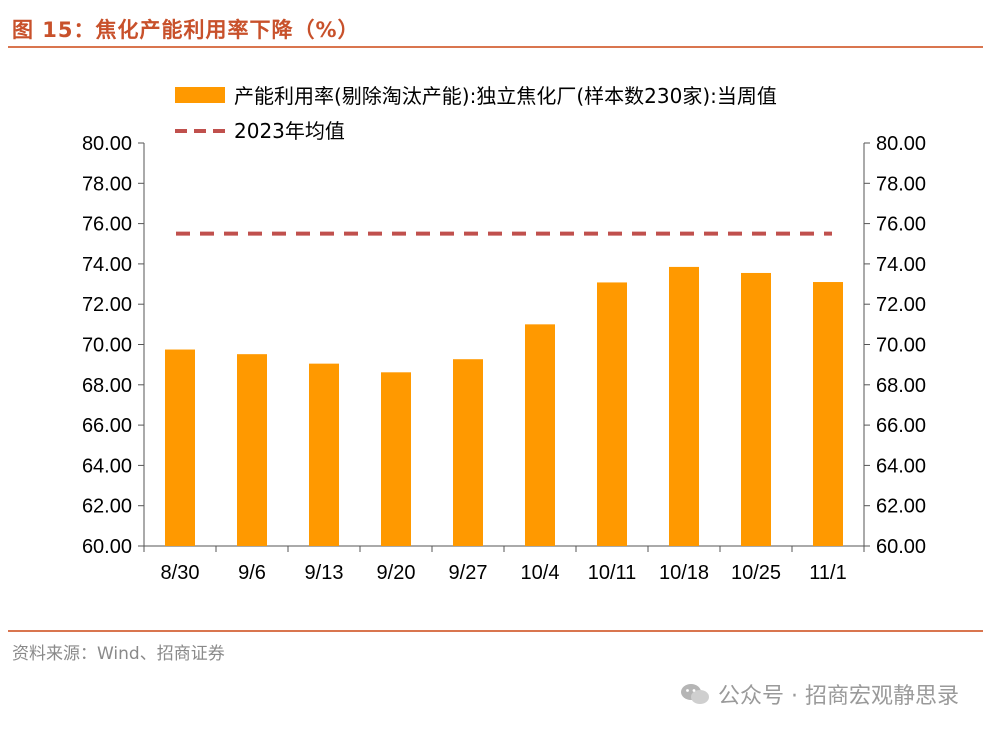 This screenshot has width=991, height=732. Describe the element at coordinates (684, 573) in the screenshot. I see `x-tick-label: 10/18` at that location.